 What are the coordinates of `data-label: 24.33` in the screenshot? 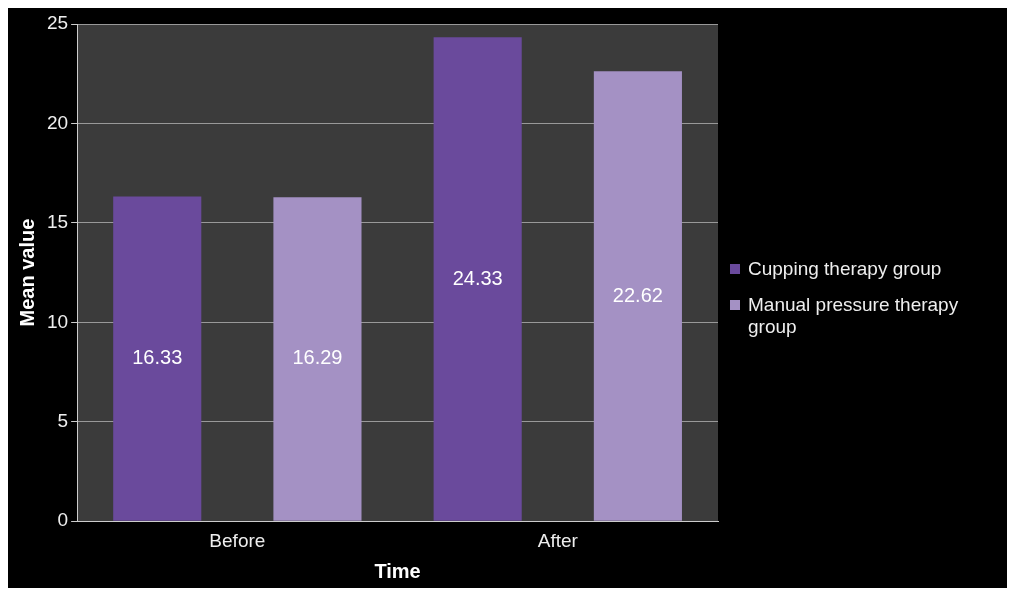 It's located at (477, 277).